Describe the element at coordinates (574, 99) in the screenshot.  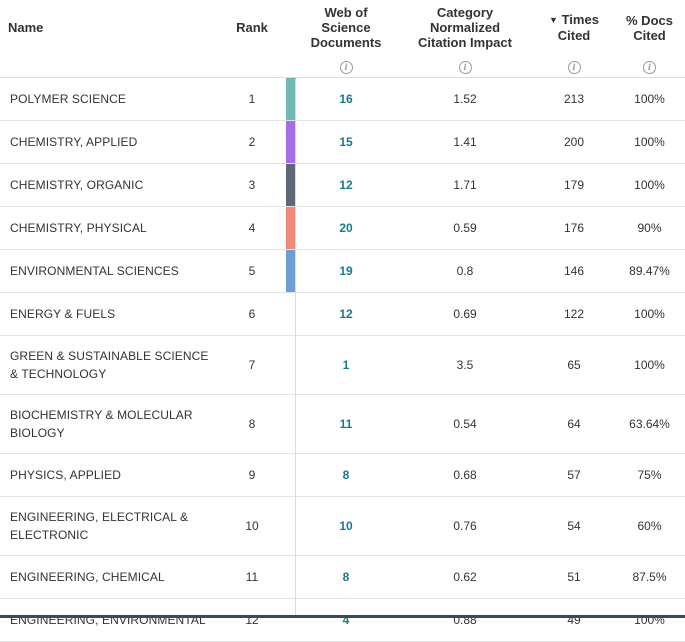
I see `times-cited-value: 213` at that location.